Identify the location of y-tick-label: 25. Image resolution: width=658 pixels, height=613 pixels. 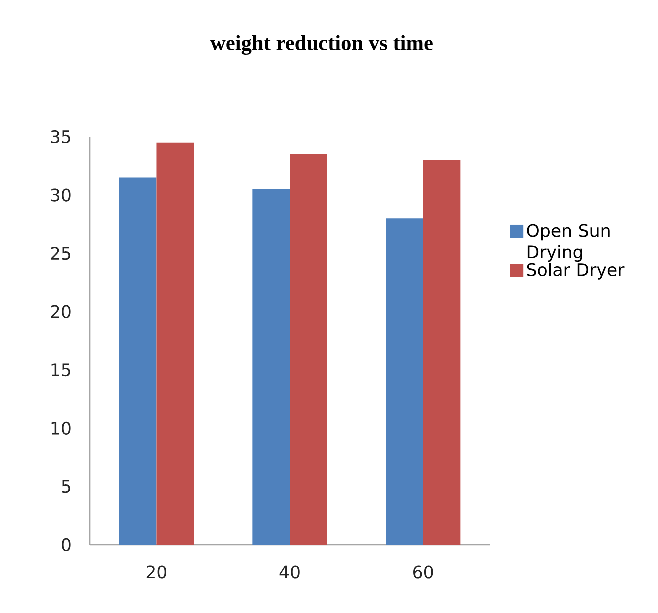
(60, 253).